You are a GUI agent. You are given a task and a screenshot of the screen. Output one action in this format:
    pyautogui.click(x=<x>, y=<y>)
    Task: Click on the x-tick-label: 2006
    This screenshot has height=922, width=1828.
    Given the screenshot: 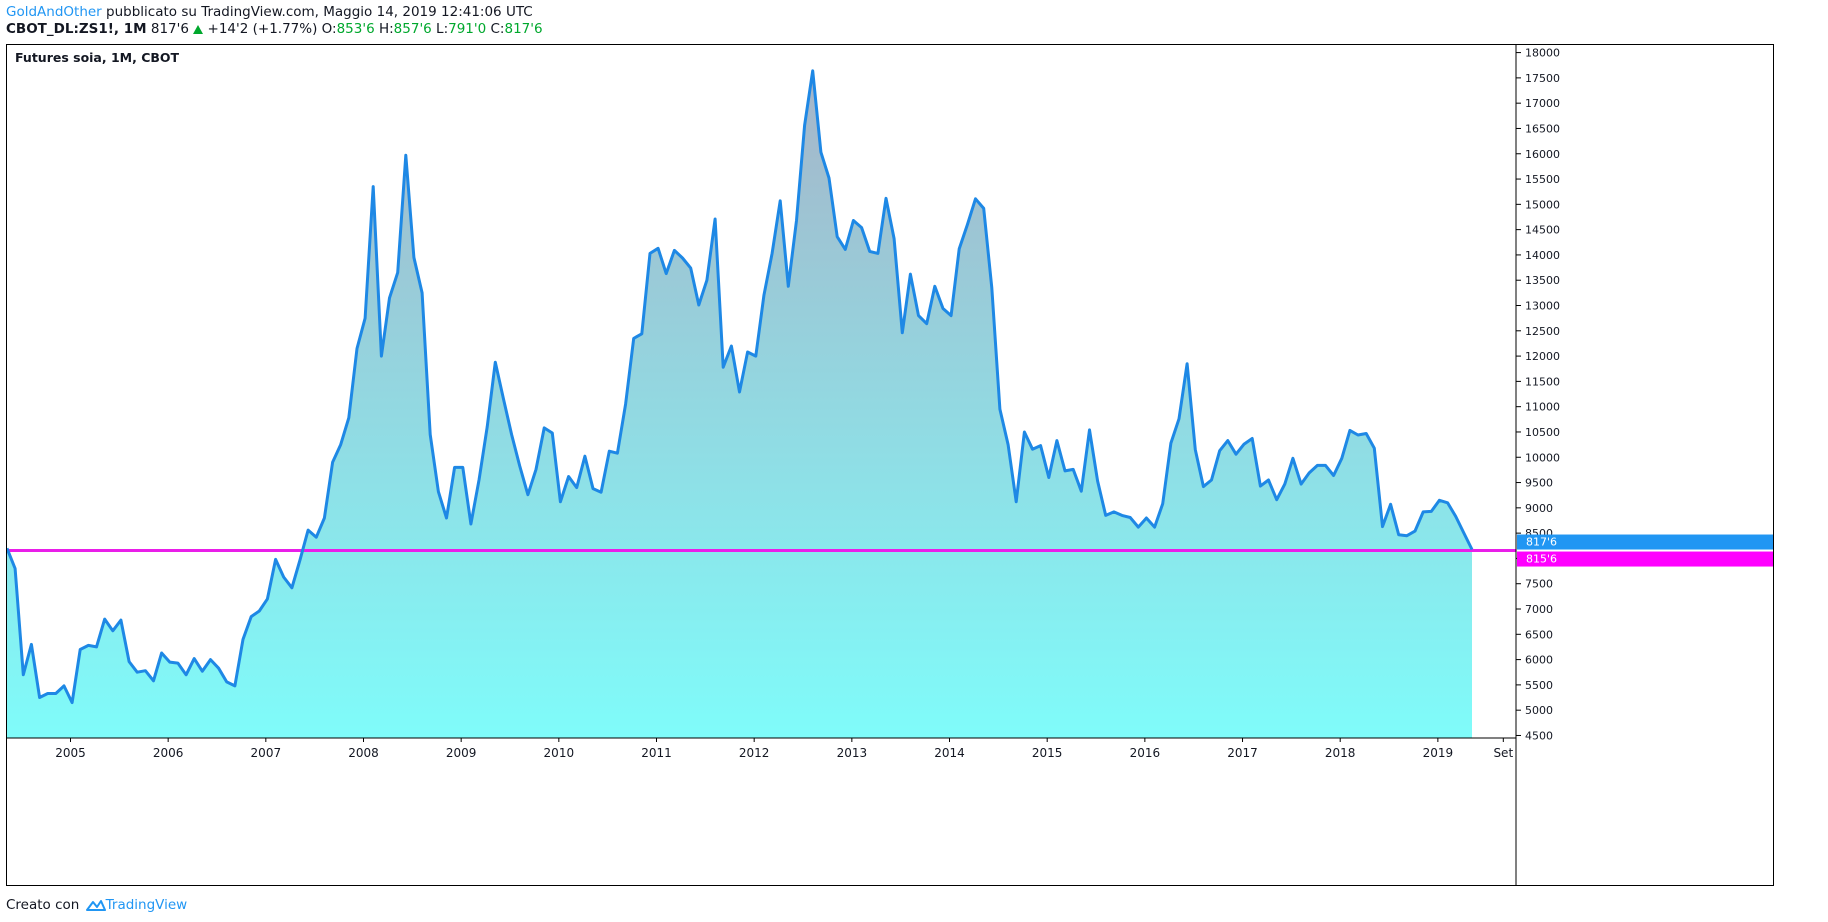 What is the action you would take?
    pyautogui.click(x=168, y=753)
    